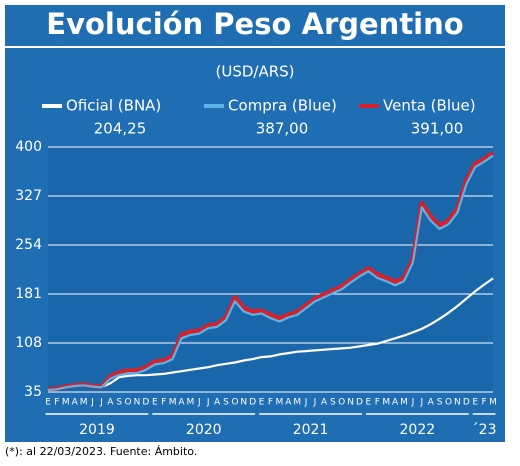 The height and width of the screenshot is (466, 520). Describe the element at coordinates (282, 106) in the screenshot. I see `legend-label: Compra (Blue)` at that location.